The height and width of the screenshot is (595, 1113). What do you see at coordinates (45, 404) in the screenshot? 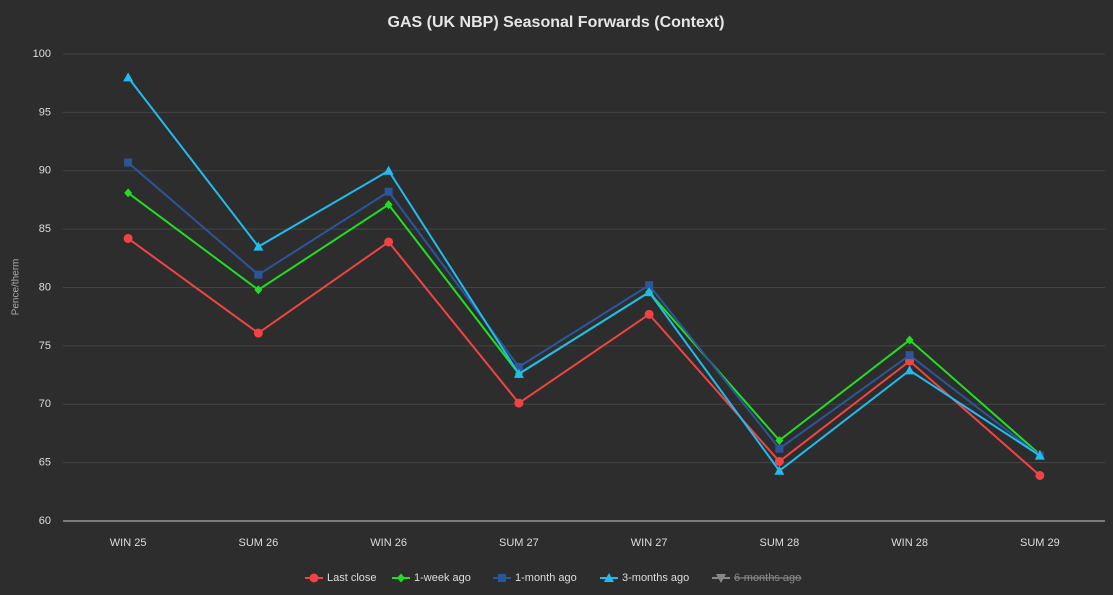
I see `y-tick-label: 70` at bounding box center [45, 404].